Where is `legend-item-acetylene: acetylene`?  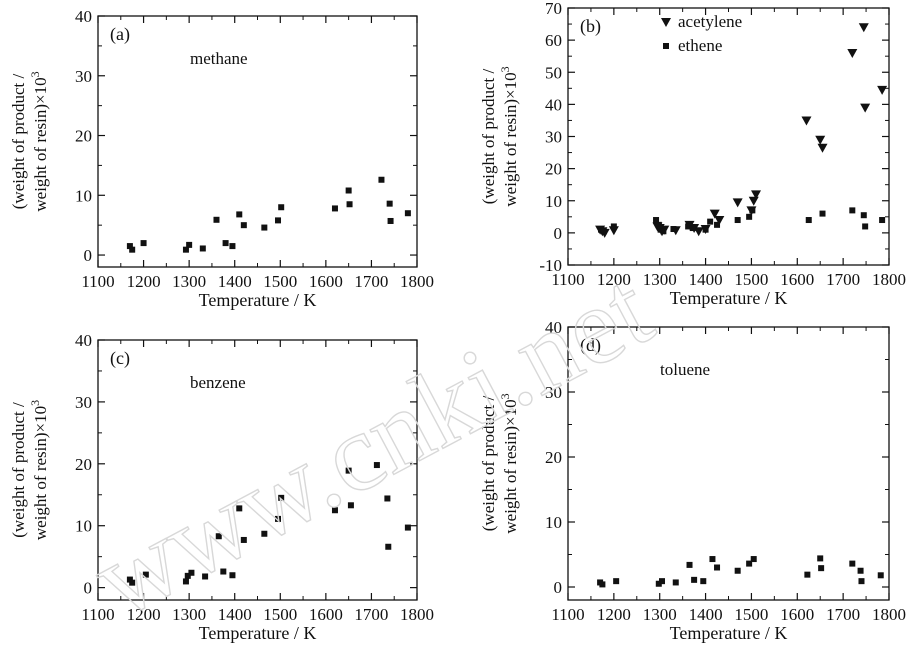 legend-item-acetylene: acetylene is located at coordinates (701, 21).